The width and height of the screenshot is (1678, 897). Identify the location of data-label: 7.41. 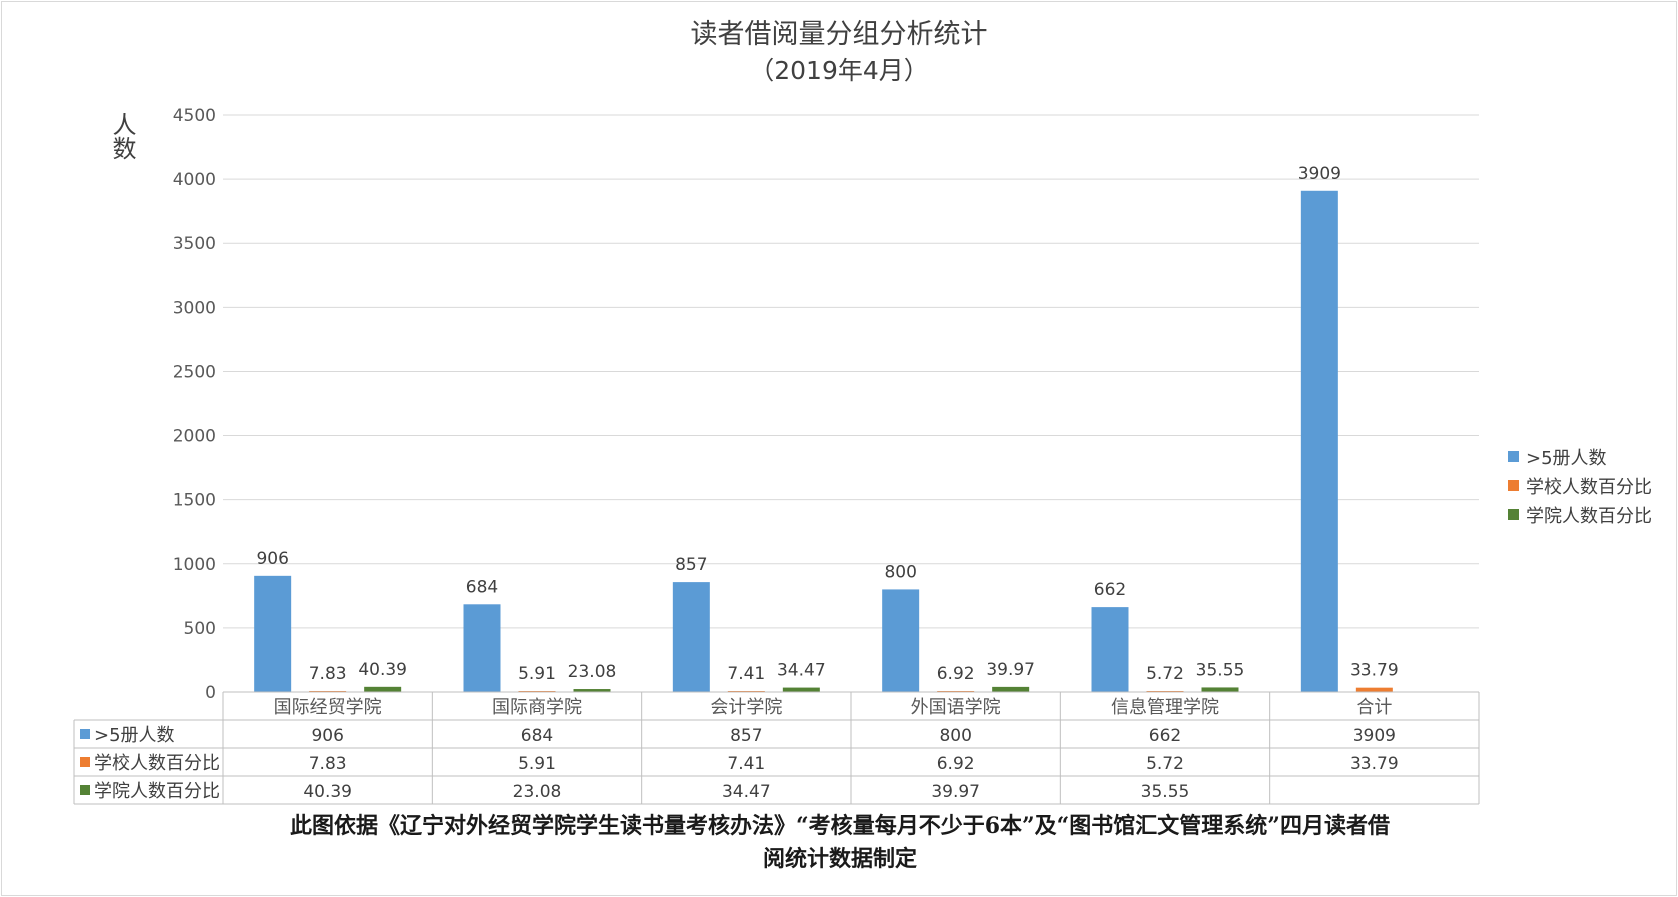
(746, 674).